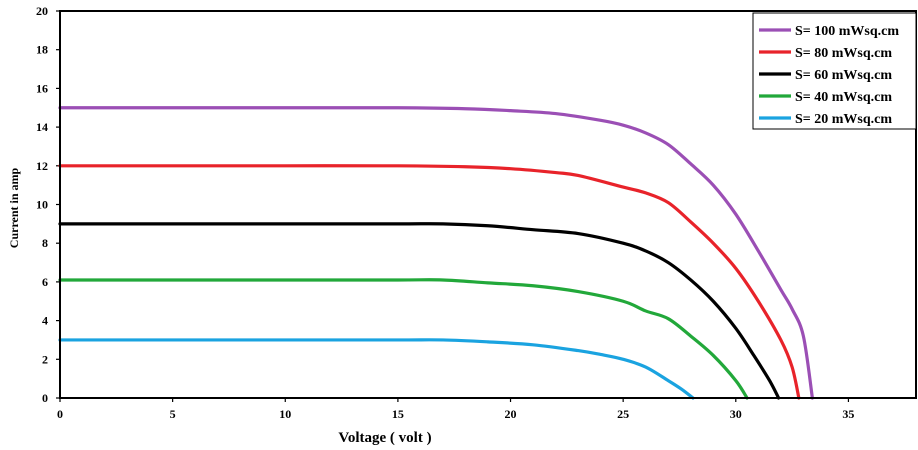  Describe the element at coordinates (42, 205) in the screenshot. I see `y-tick-label: 10` at that location.